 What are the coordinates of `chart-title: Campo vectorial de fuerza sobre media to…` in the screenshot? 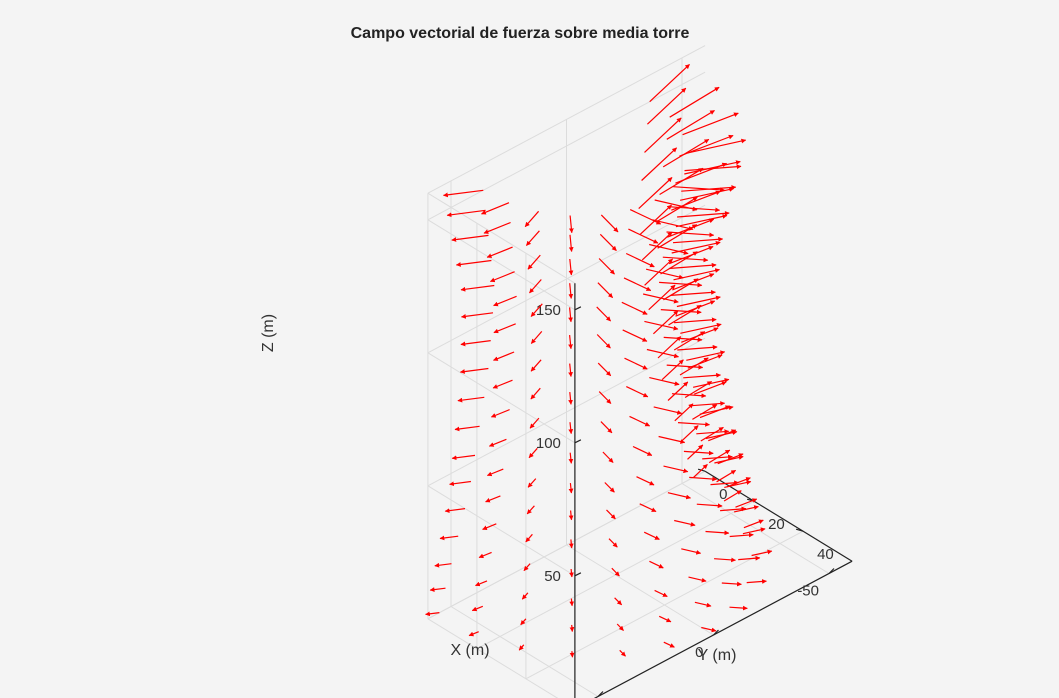 It's located at (520, 33).